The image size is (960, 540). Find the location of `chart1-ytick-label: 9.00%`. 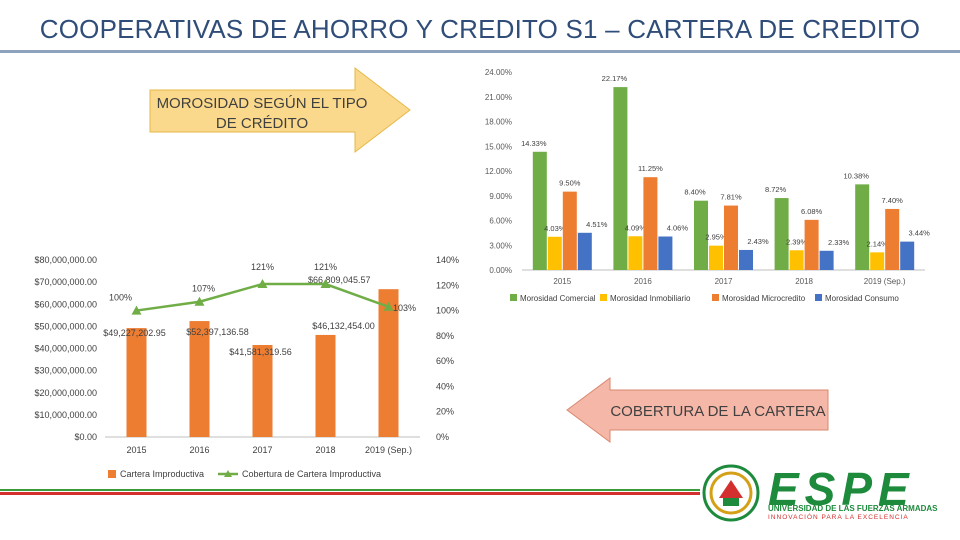

chart1-ytick-label: 9.00% is located at coordinates (500, 196).